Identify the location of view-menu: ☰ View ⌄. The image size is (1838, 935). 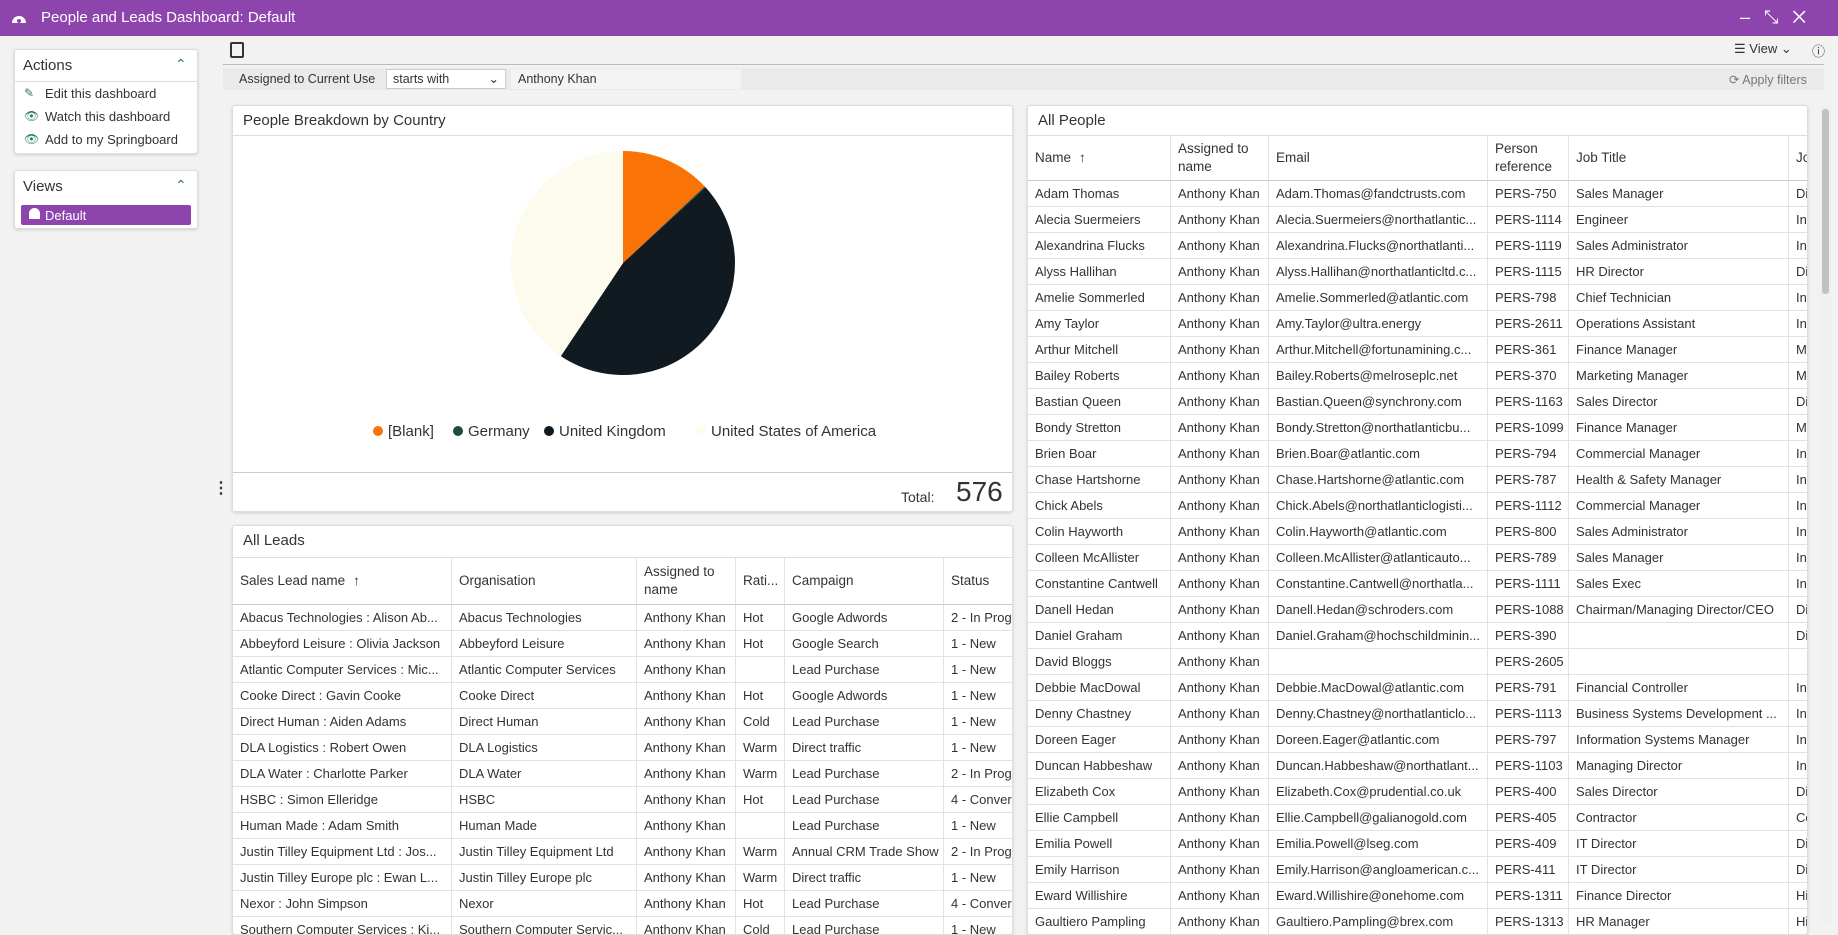
(1763, 48).